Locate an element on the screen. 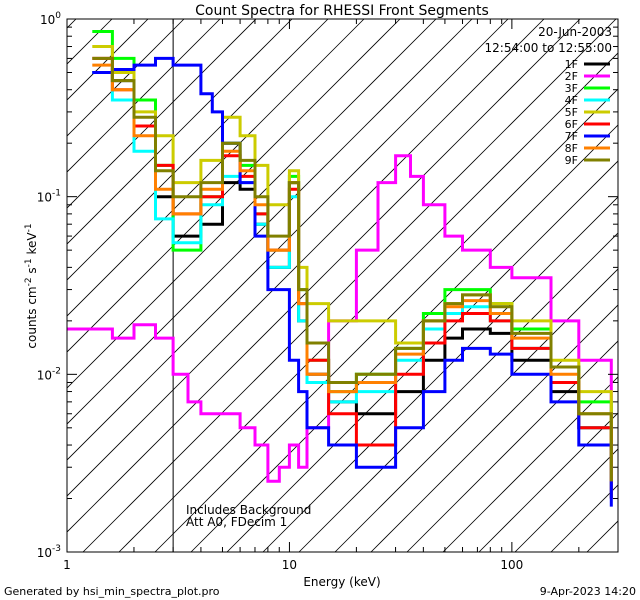  y-label-sup3: -1 is located at coordinates (29, 227).